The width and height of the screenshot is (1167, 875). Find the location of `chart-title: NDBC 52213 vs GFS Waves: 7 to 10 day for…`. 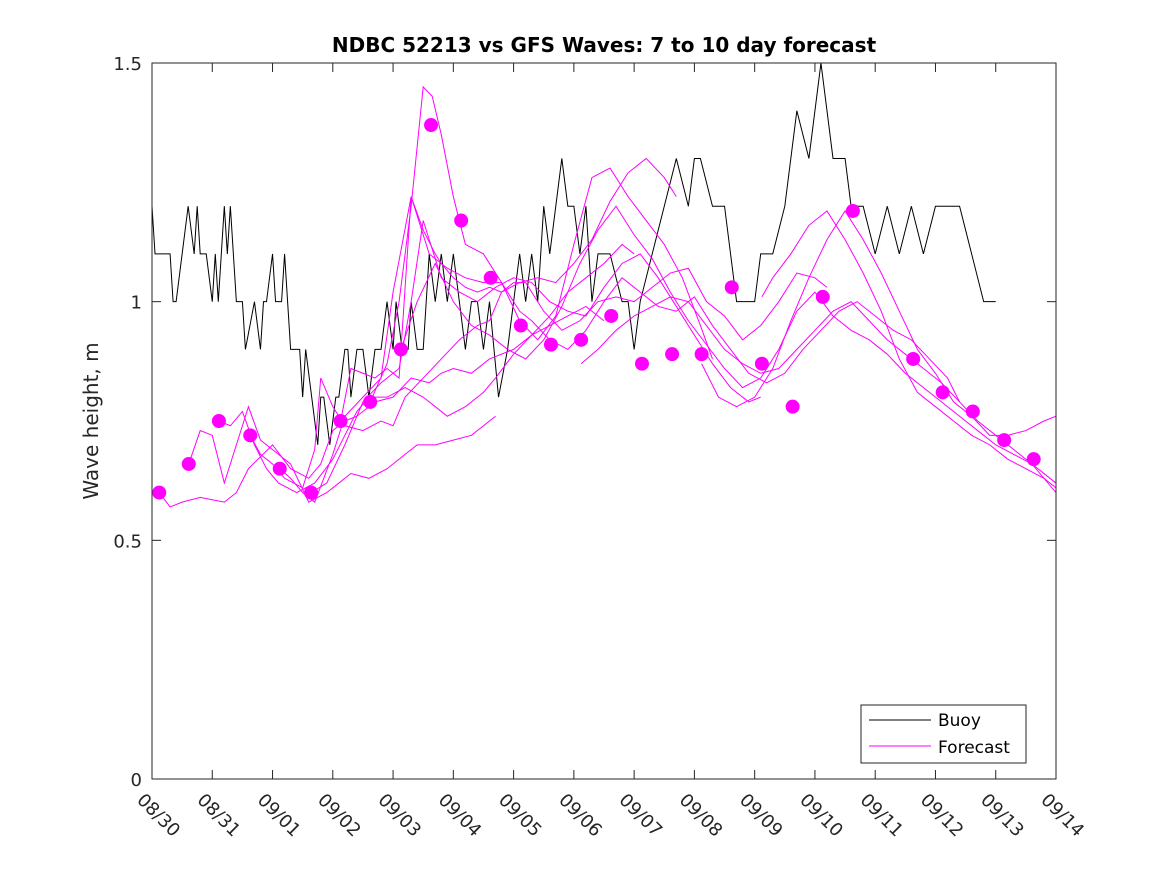

chart-title: NDBC 52213 vs GFS Waves: 7 to 10 day for… is located at coordinates (604, 45).